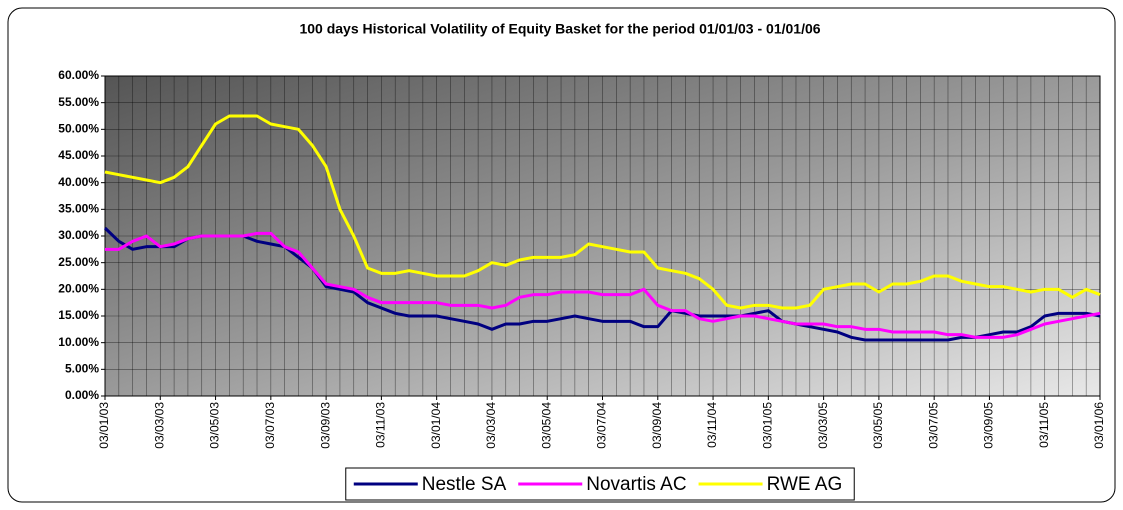  Describe the element at coordinates (104, 425) in the screenshot. I see `x-tick-label: 03/01/03` at that location.